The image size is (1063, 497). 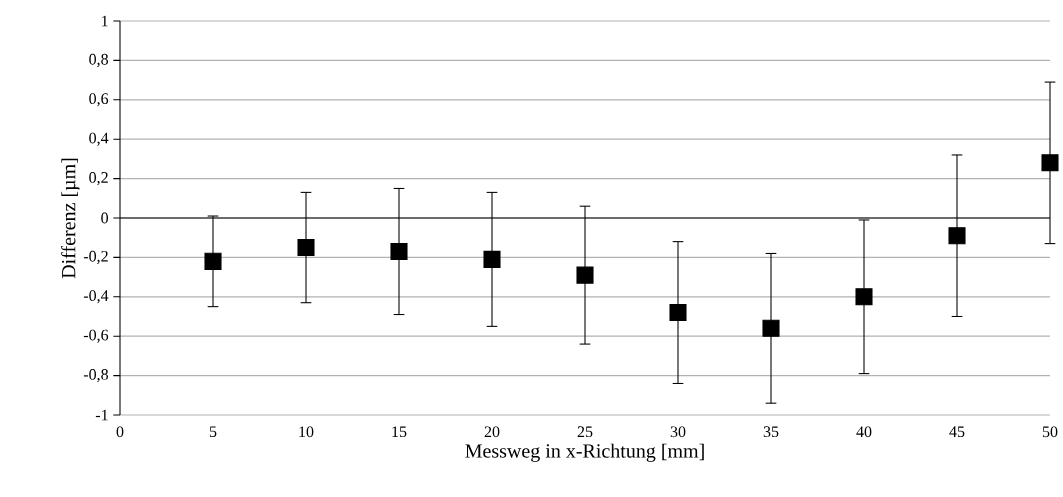 I want to click on x-axis-title: Messweg in x-Richtung [mm], so click(x=584, y=452).